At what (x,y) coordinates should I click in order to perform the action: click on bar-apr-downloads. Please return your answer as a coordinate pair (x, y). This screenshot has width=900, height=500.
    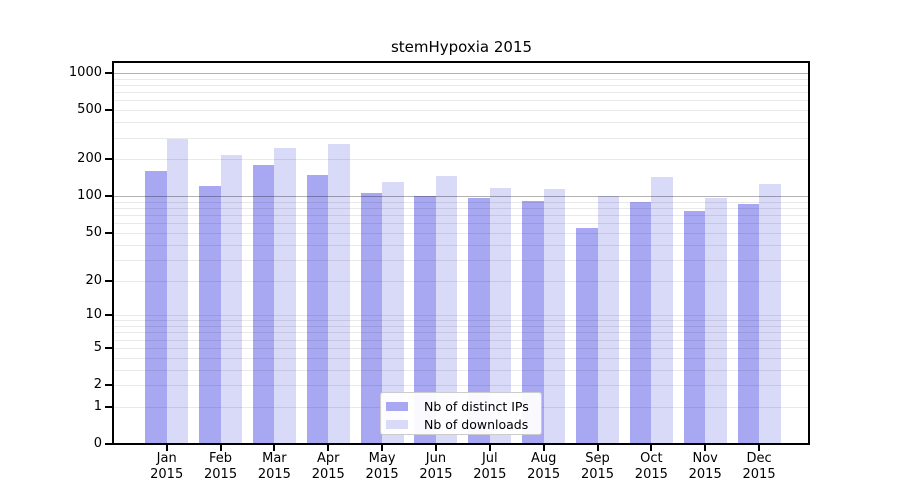
    Looking at the image, I should click on (339, 294).